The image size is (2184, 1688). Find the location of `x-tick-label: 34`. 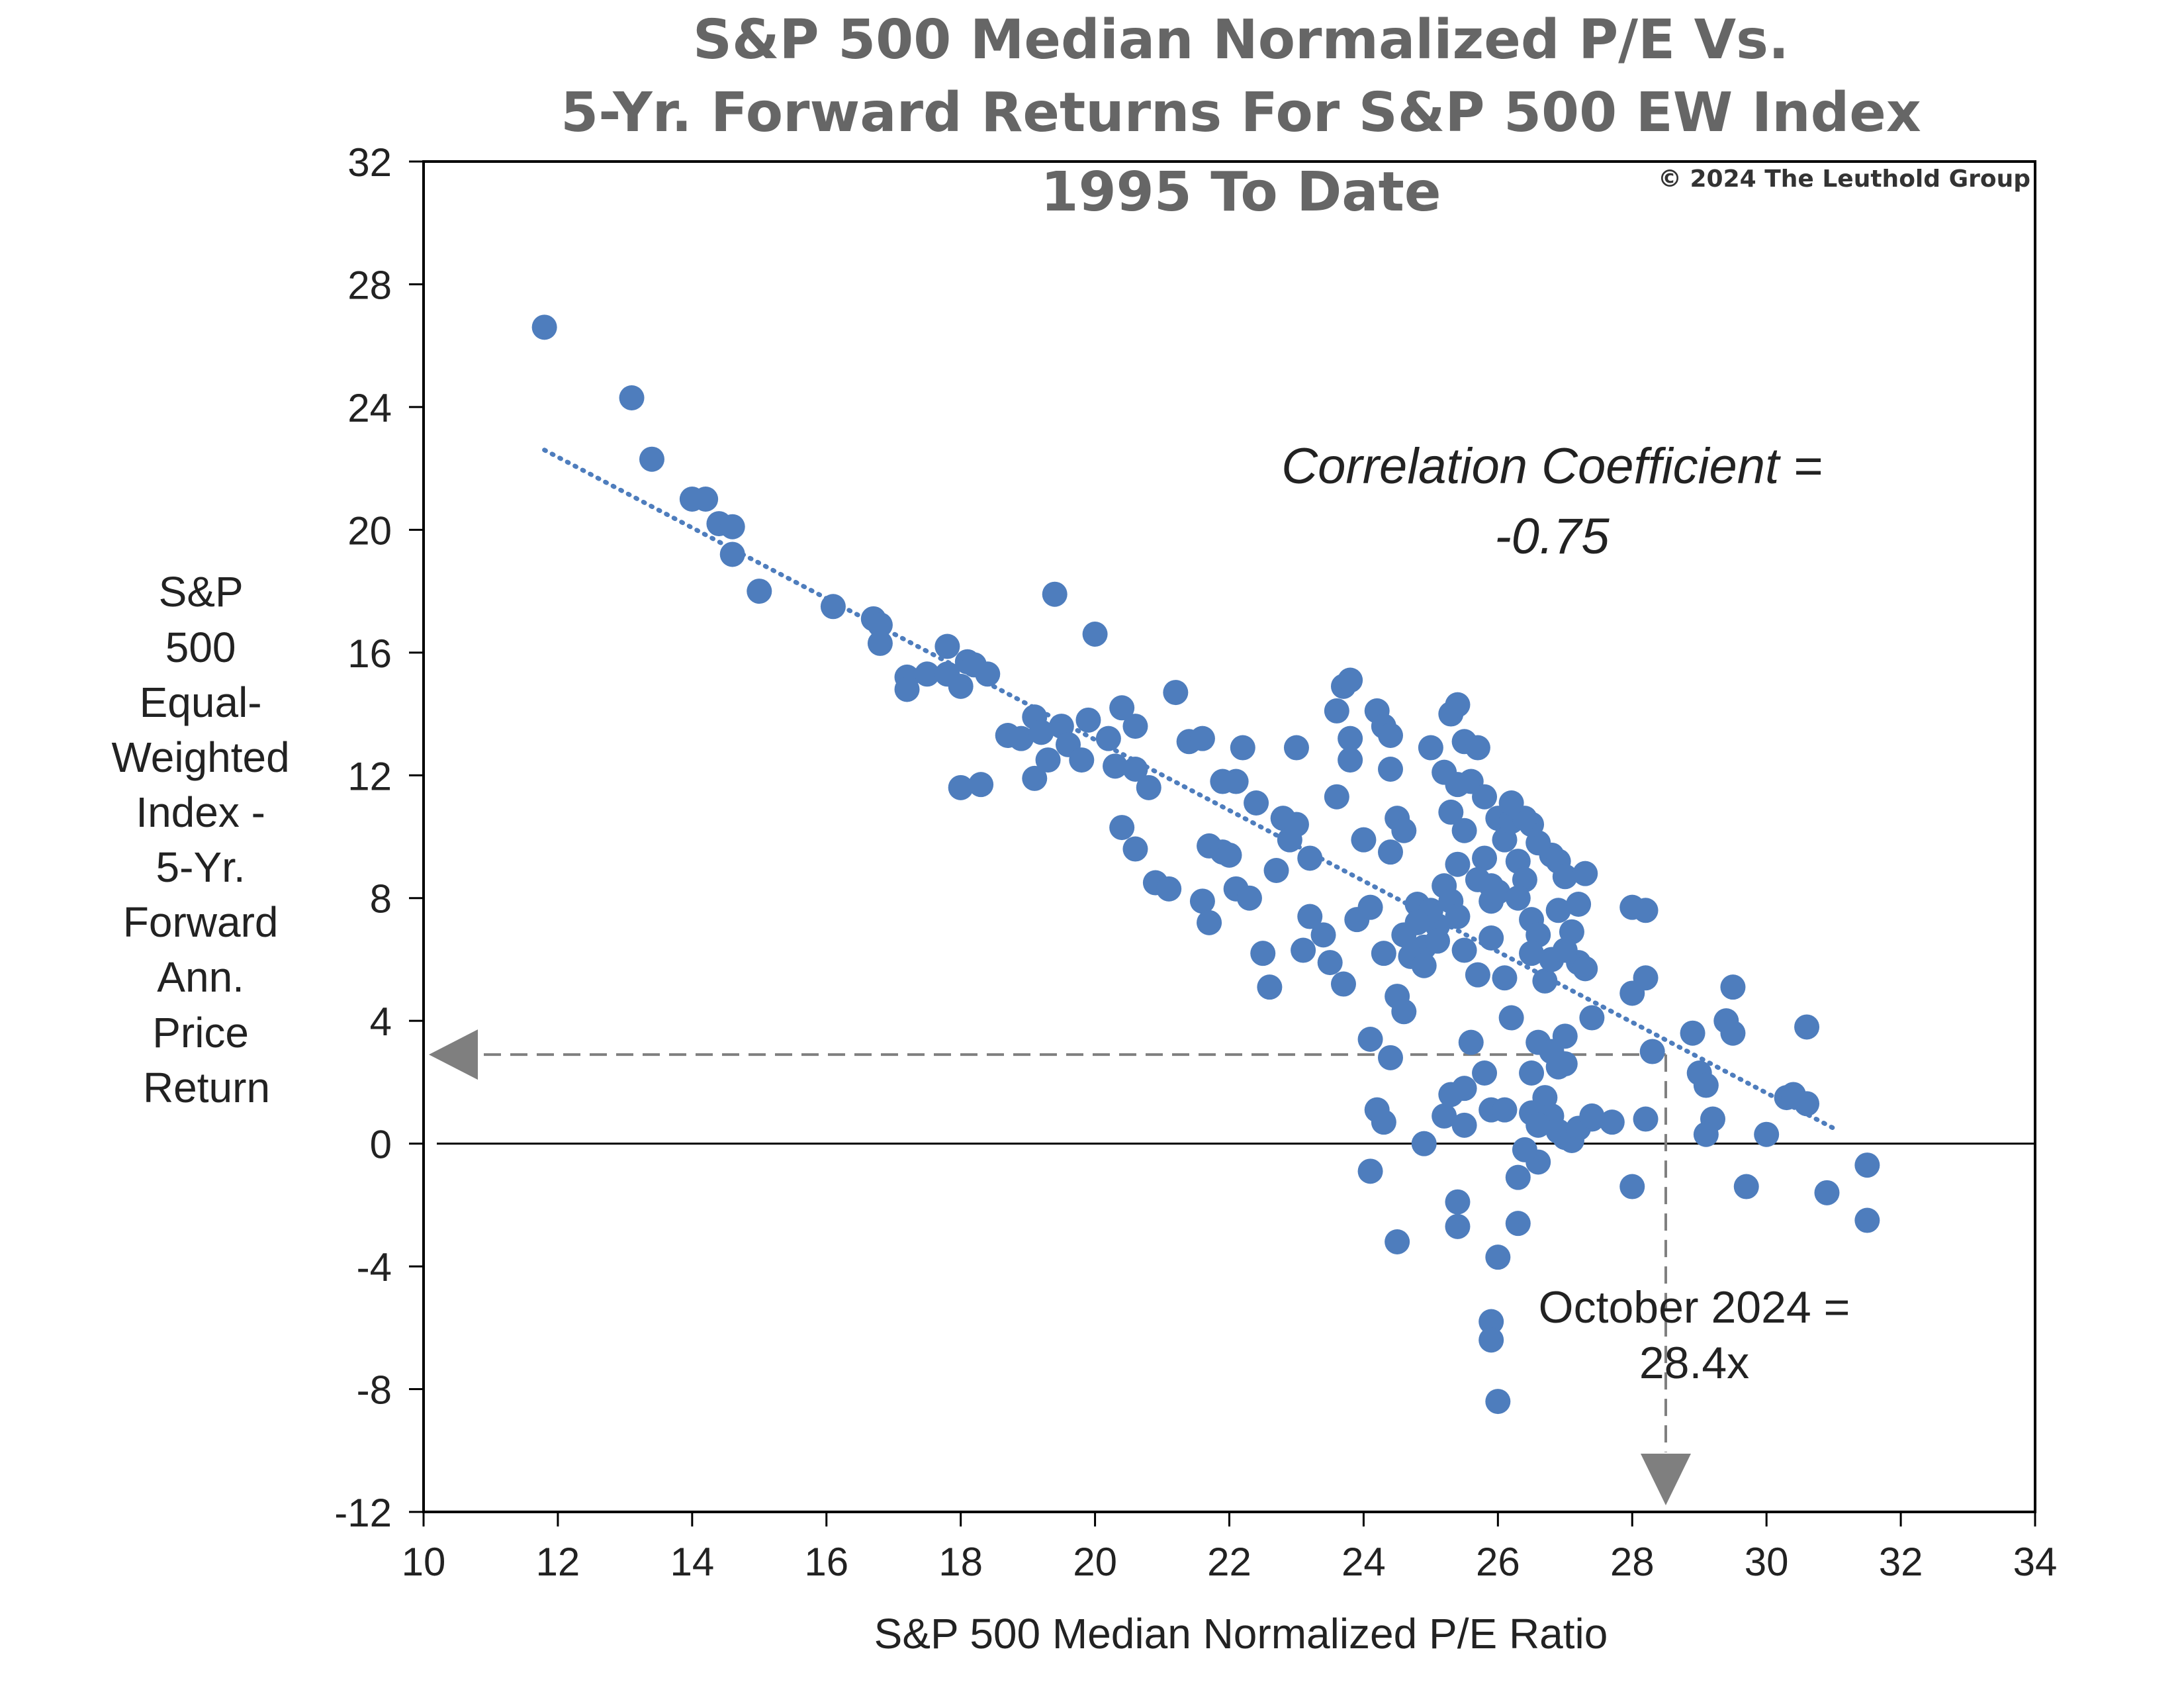

x-tick-label: 34 is located at coordinates (2036, 1562).